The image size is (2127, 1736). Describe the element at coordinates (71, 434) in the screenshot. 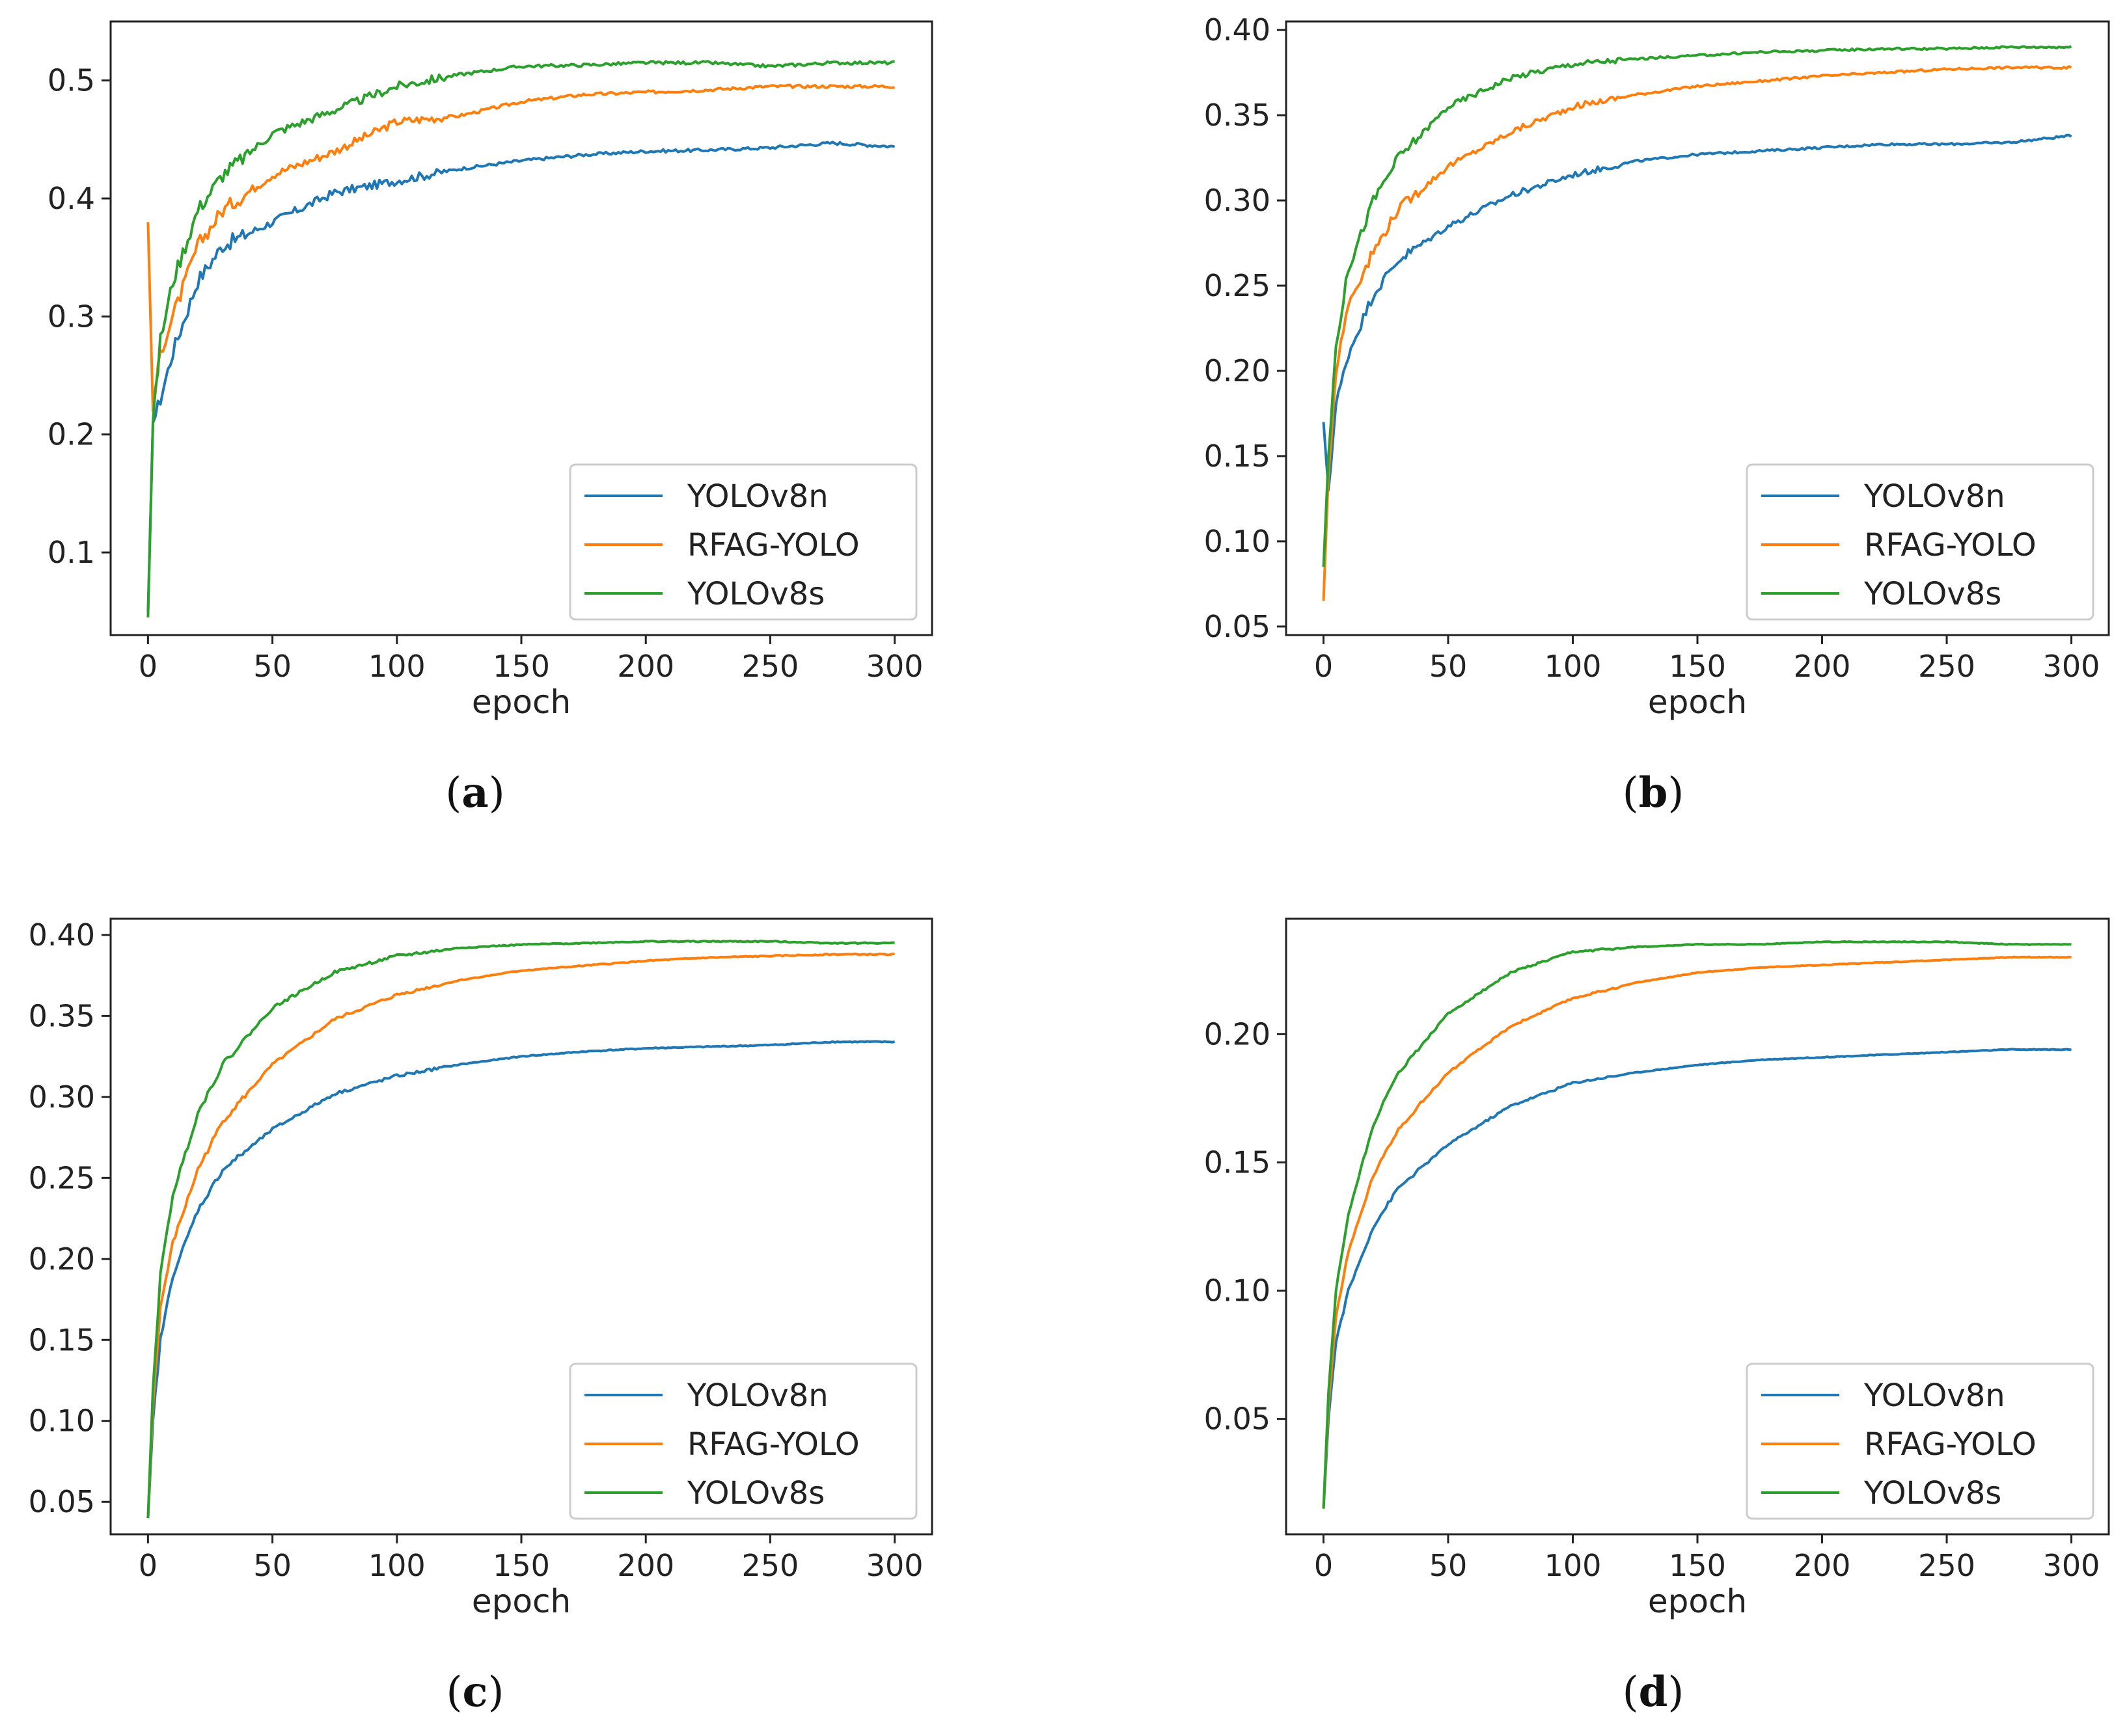

I see `y-tick-label: 0.2` at that location.